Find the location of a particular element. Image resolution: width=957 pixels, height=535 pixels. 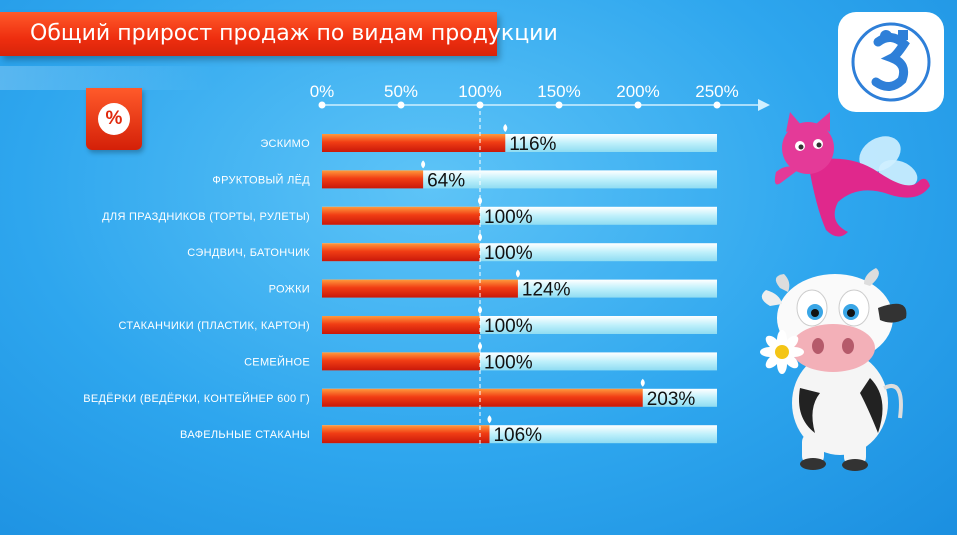

percent-badge: % is located at coordinates (114, 119).